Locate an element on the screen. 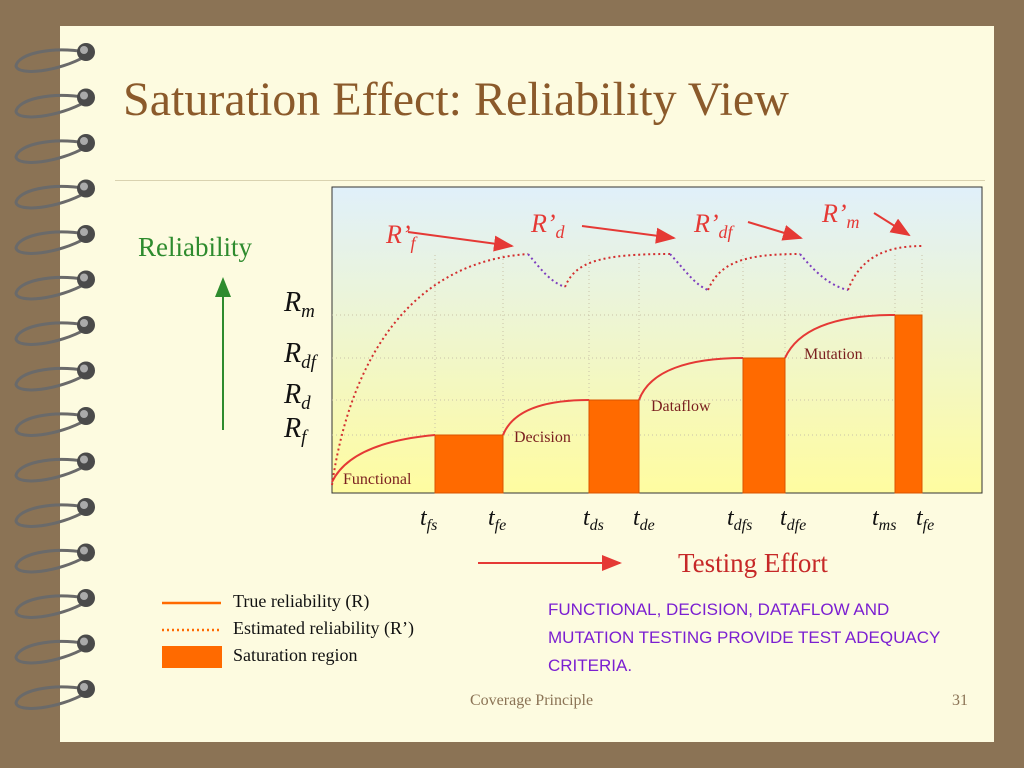 The height and width of the screenshot is (768, 1024). x-tick-label: tdfe is located at coordinates (793, 519).